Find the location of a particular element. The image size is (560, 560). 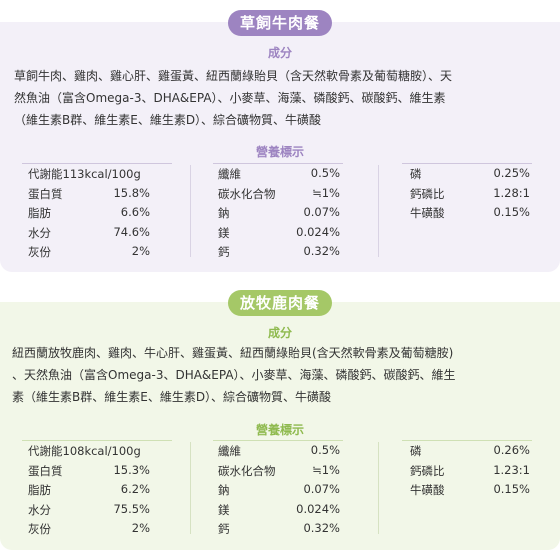

nutrition-row: 鈣磷比 1.23:1 is located at coordinates (470, 473).